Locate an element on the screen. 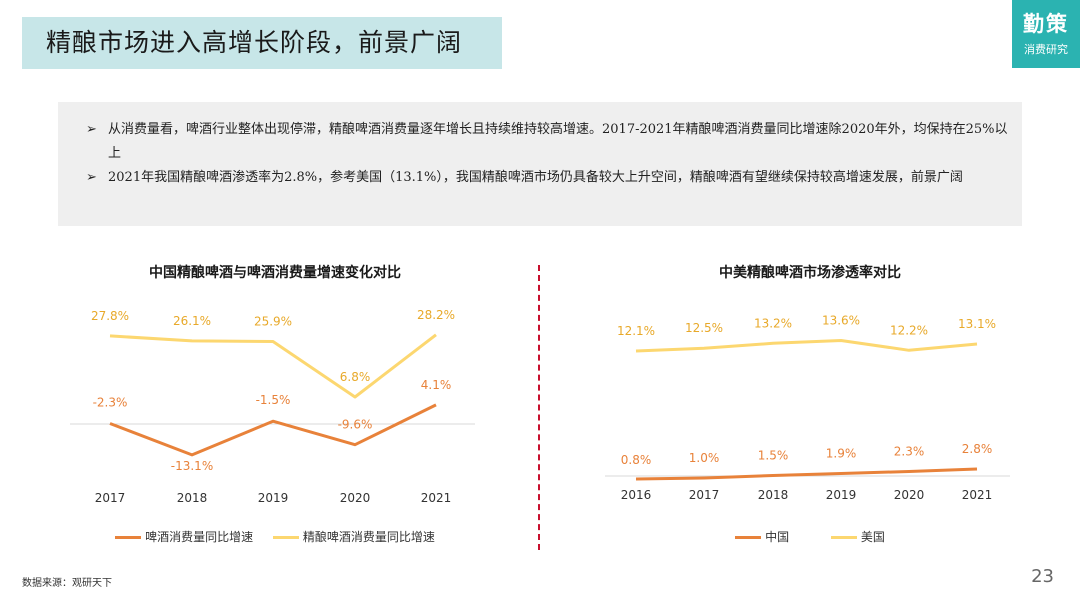 Image resolution: width=1080 pixels, height=608 pixels. data-label: -1.5% is located at coordinates (273, 400).